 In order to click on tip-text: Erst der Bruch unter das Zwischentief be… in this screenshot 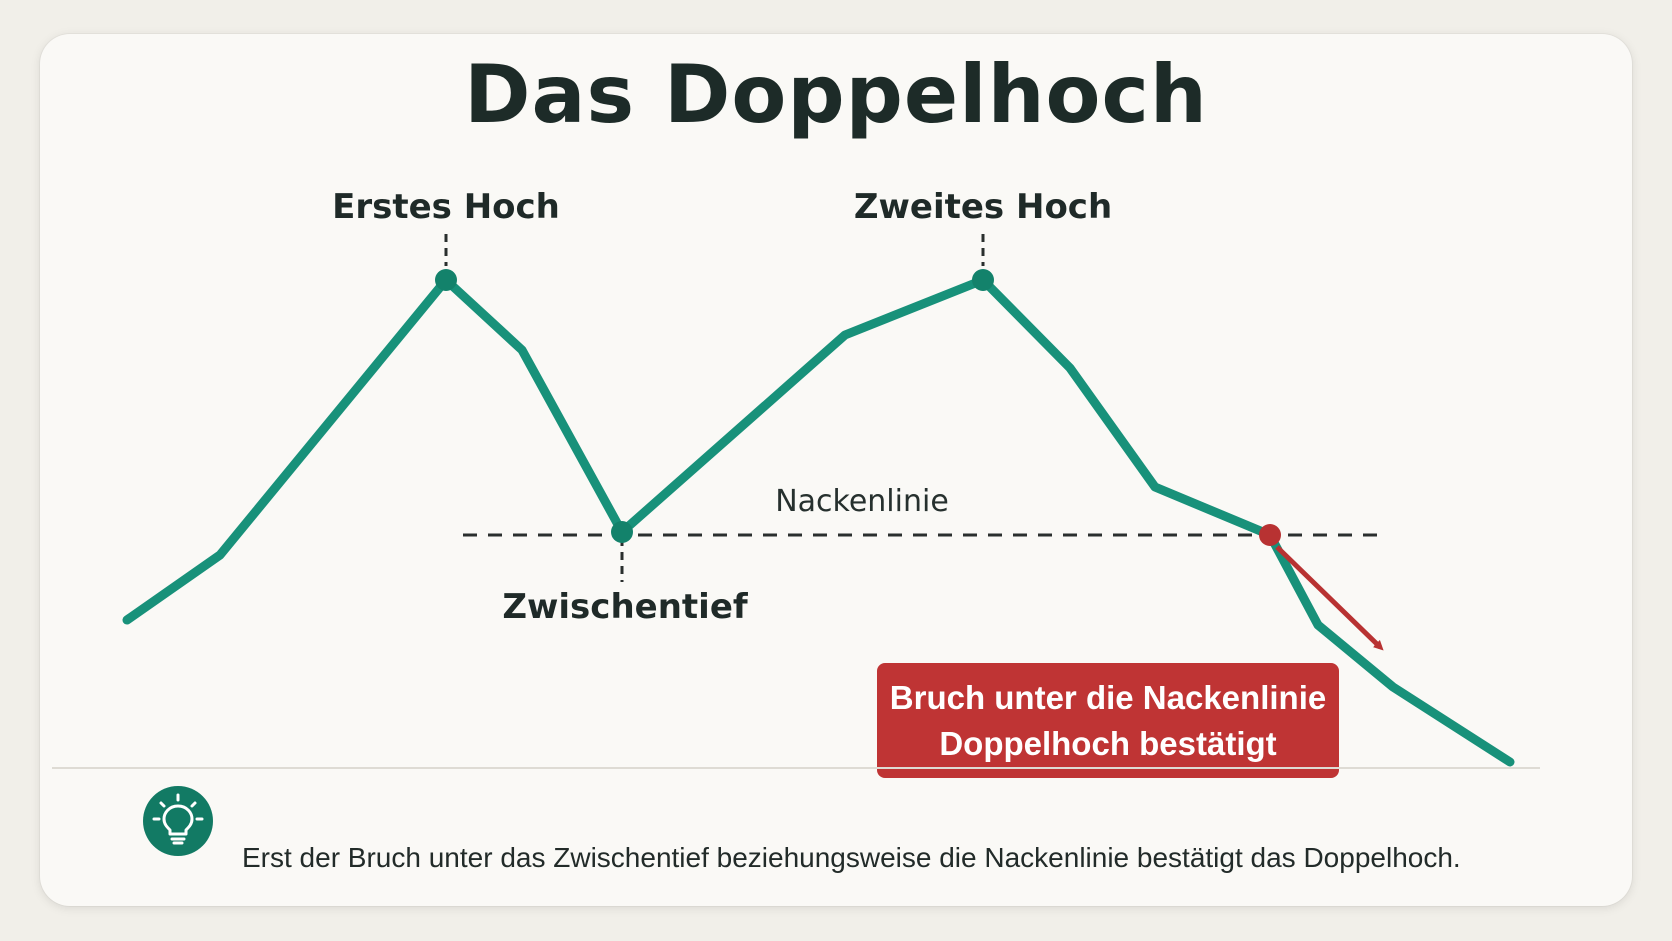, I will do `click(851, 857)`.